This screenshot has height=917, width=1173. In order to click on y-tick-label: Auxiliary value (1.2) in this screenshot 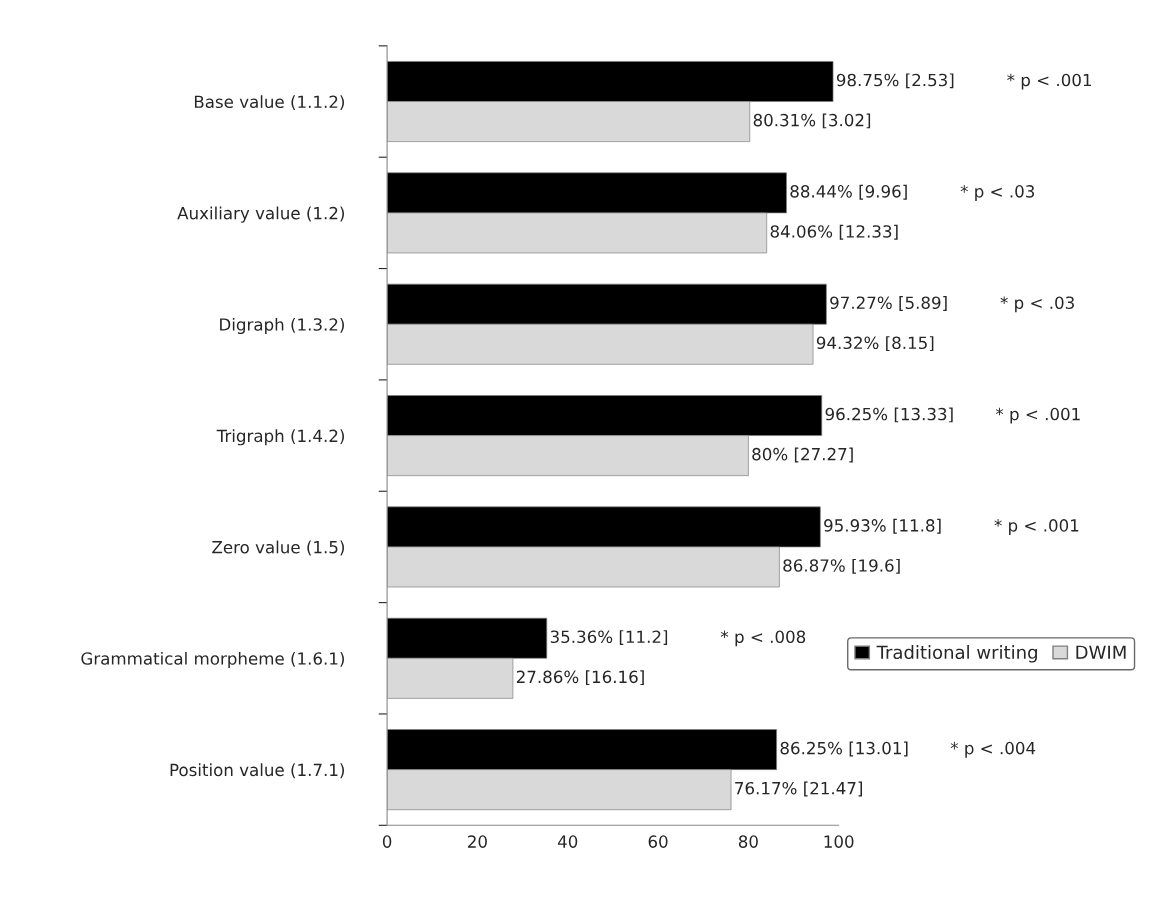, I will do `click(260, 214)`.